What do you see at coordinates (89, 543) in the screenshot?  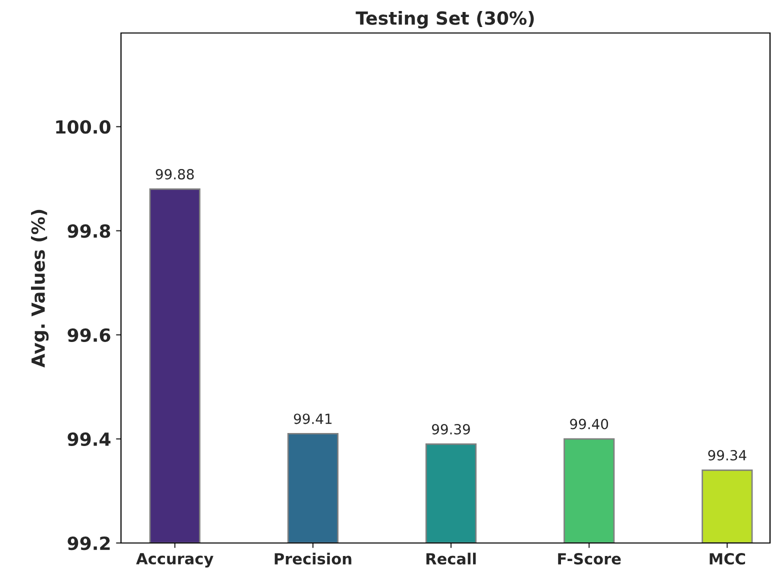 I see `y-tick-label: 99.2` at bounding box center [89, 543].